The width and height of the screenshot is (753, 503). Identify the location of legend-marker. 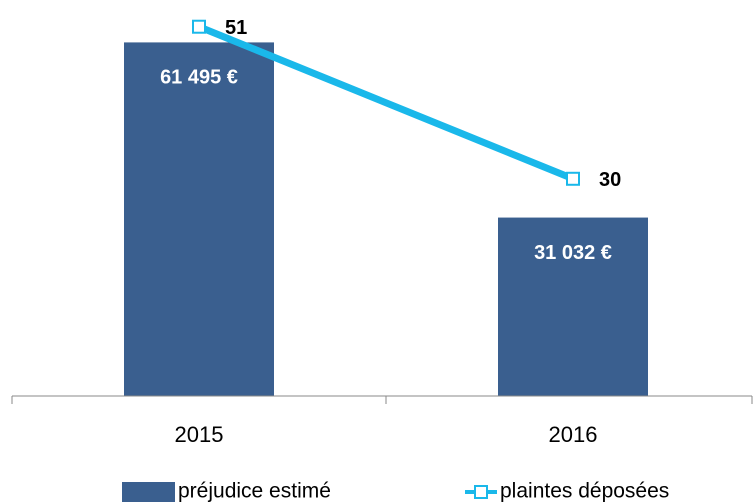
(481, 492).